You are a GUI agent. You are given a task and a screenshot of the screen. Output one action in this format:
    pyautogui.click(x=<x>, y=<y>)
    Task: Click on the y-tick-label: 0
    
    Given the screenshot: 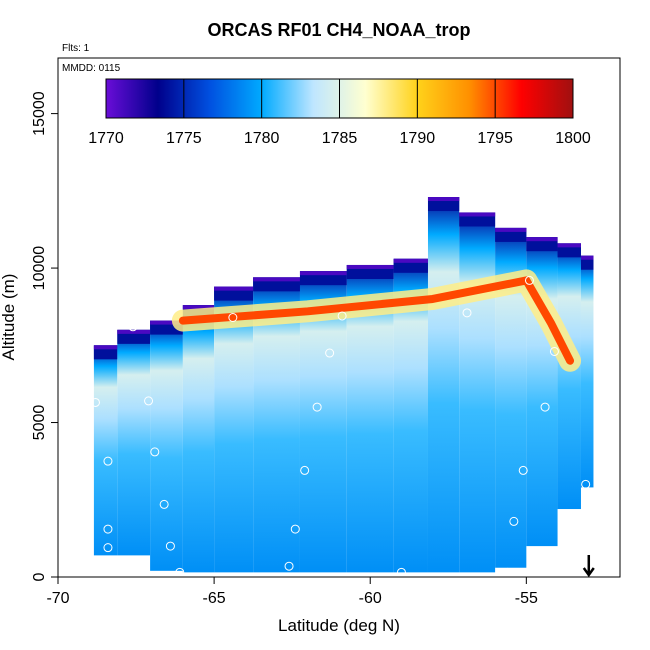 What is the action you would take?
    pyautogui.click(x=39, y=576)
    